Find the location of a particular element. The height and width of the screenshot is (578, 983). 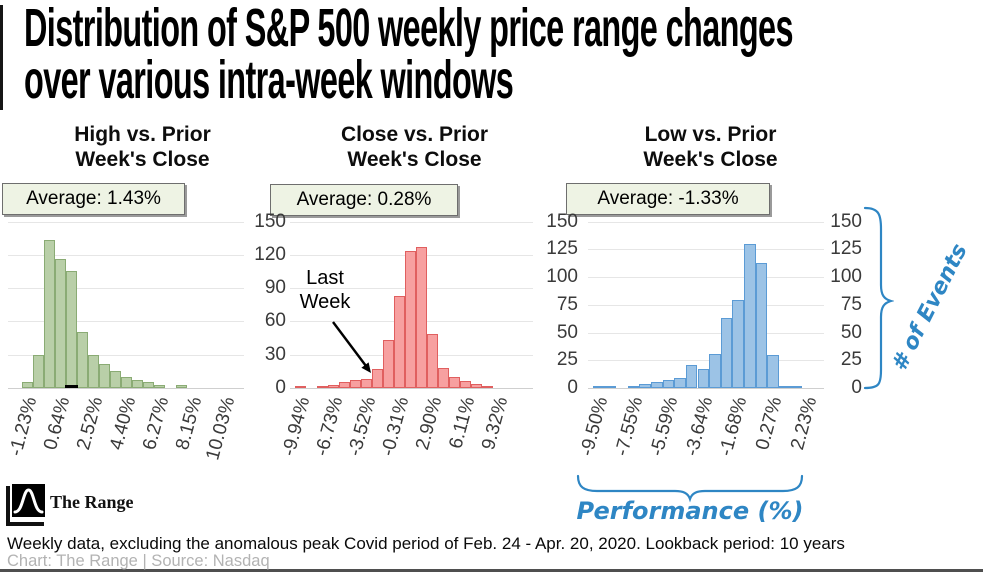

x-tick-label: 0.27% is located at coordinates (769, 423).